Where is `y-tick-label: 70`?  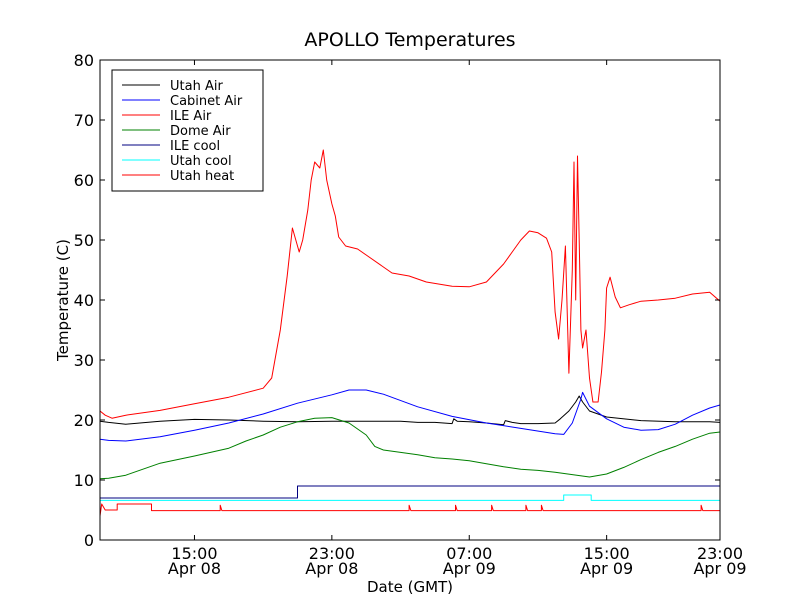 y-tick-label: 70 is located at coordinates (84, 120).